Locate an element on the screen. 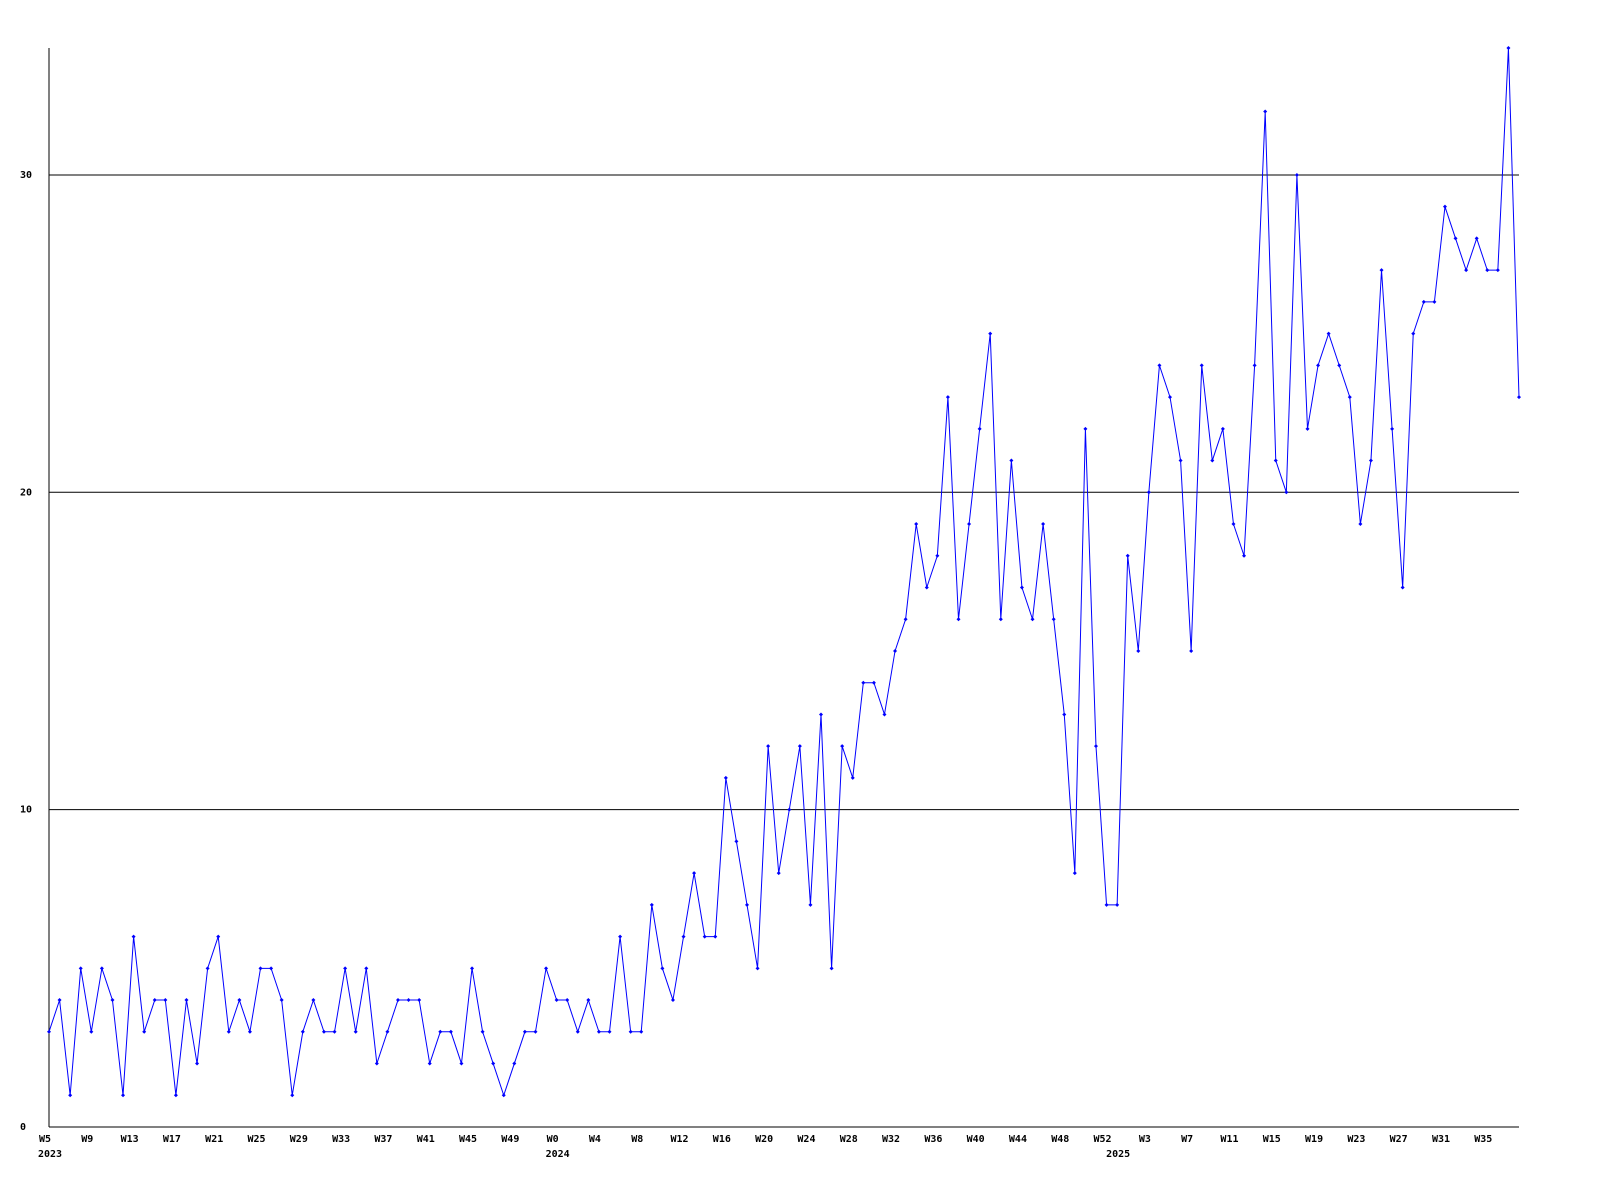  x-tick-label: W48 is located at coordinates (1060, 1139).